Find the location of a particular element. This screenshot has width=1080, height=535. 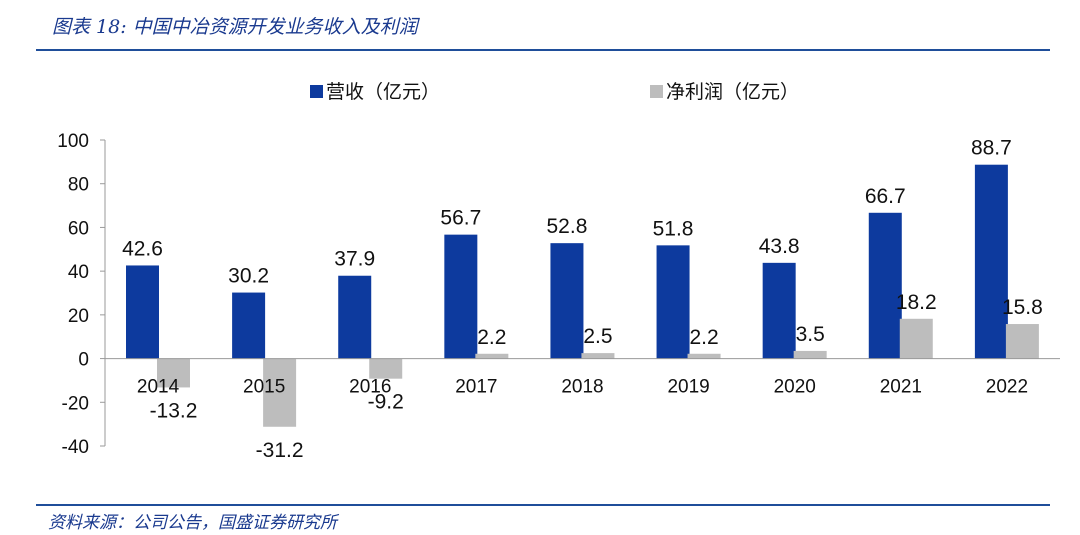

revenue-data-label: 42.6 is located at coordinates (142, 248).